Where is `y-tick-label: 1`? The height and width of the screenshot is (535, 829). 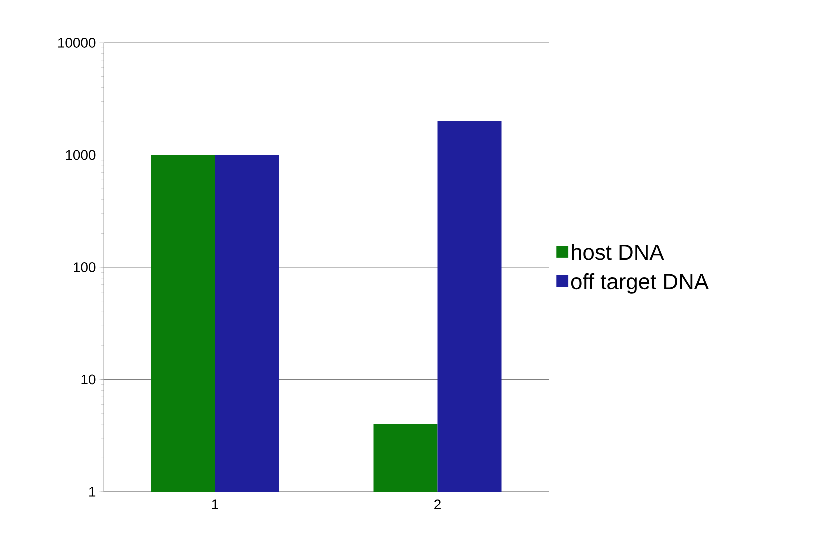 y-tick-label: 1 is located at coordinates (93, 492).